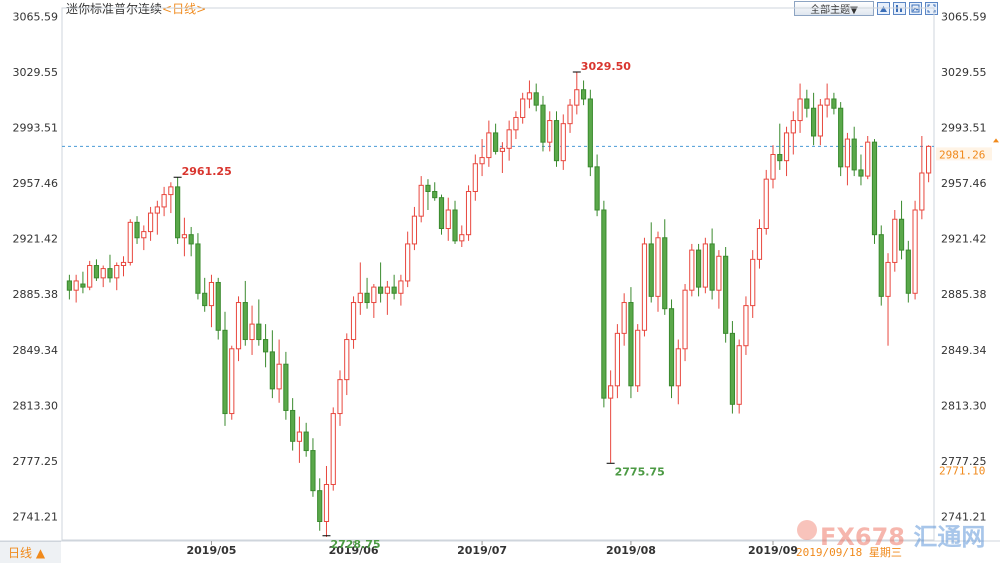 This screenshot has width=1000, height=563. What do you see at coordinates (355, 544) in the screenshot?
I see `low-annotation: 2728.75` at bounding box center [355, 544].